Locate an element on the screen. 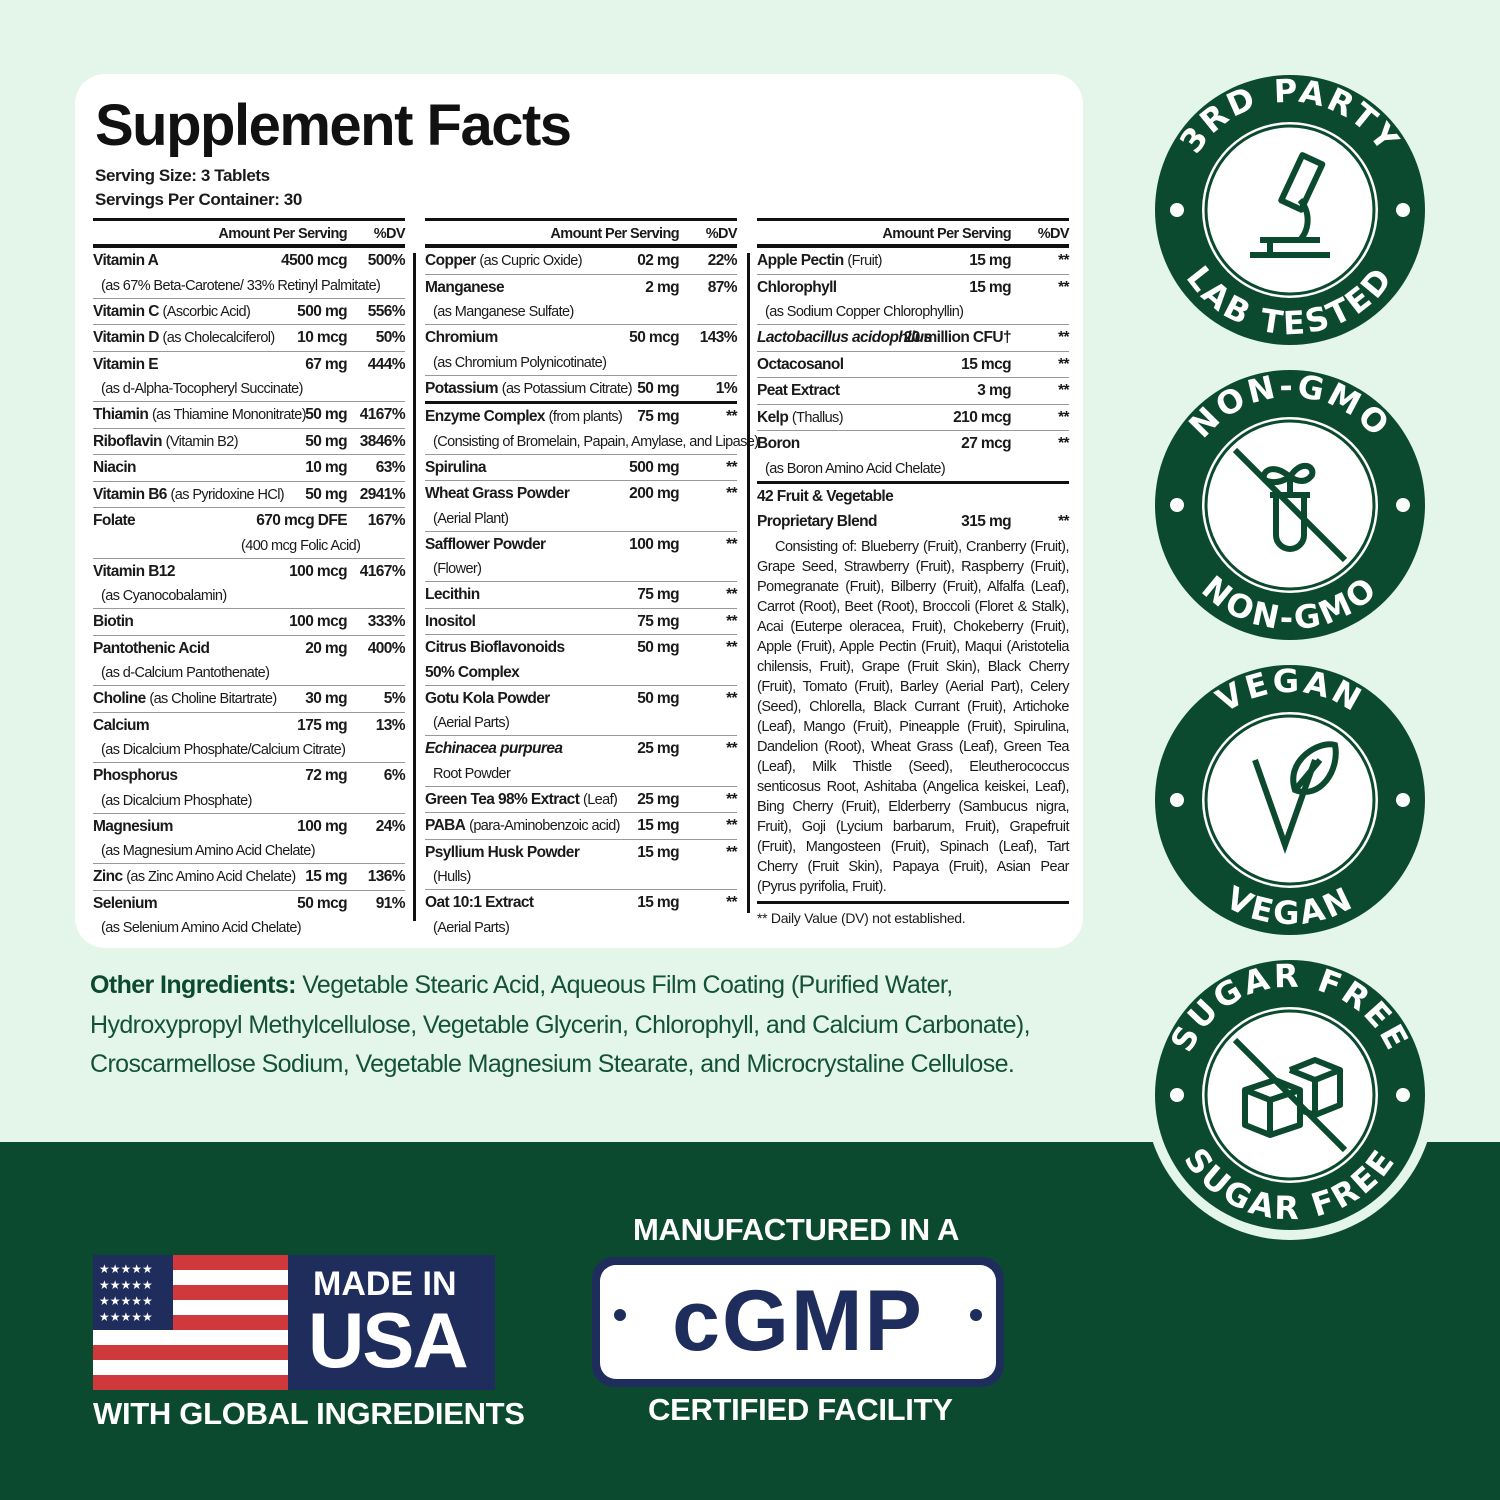  amount-per-serving: 20 mg is located at coordinates (326, 648).